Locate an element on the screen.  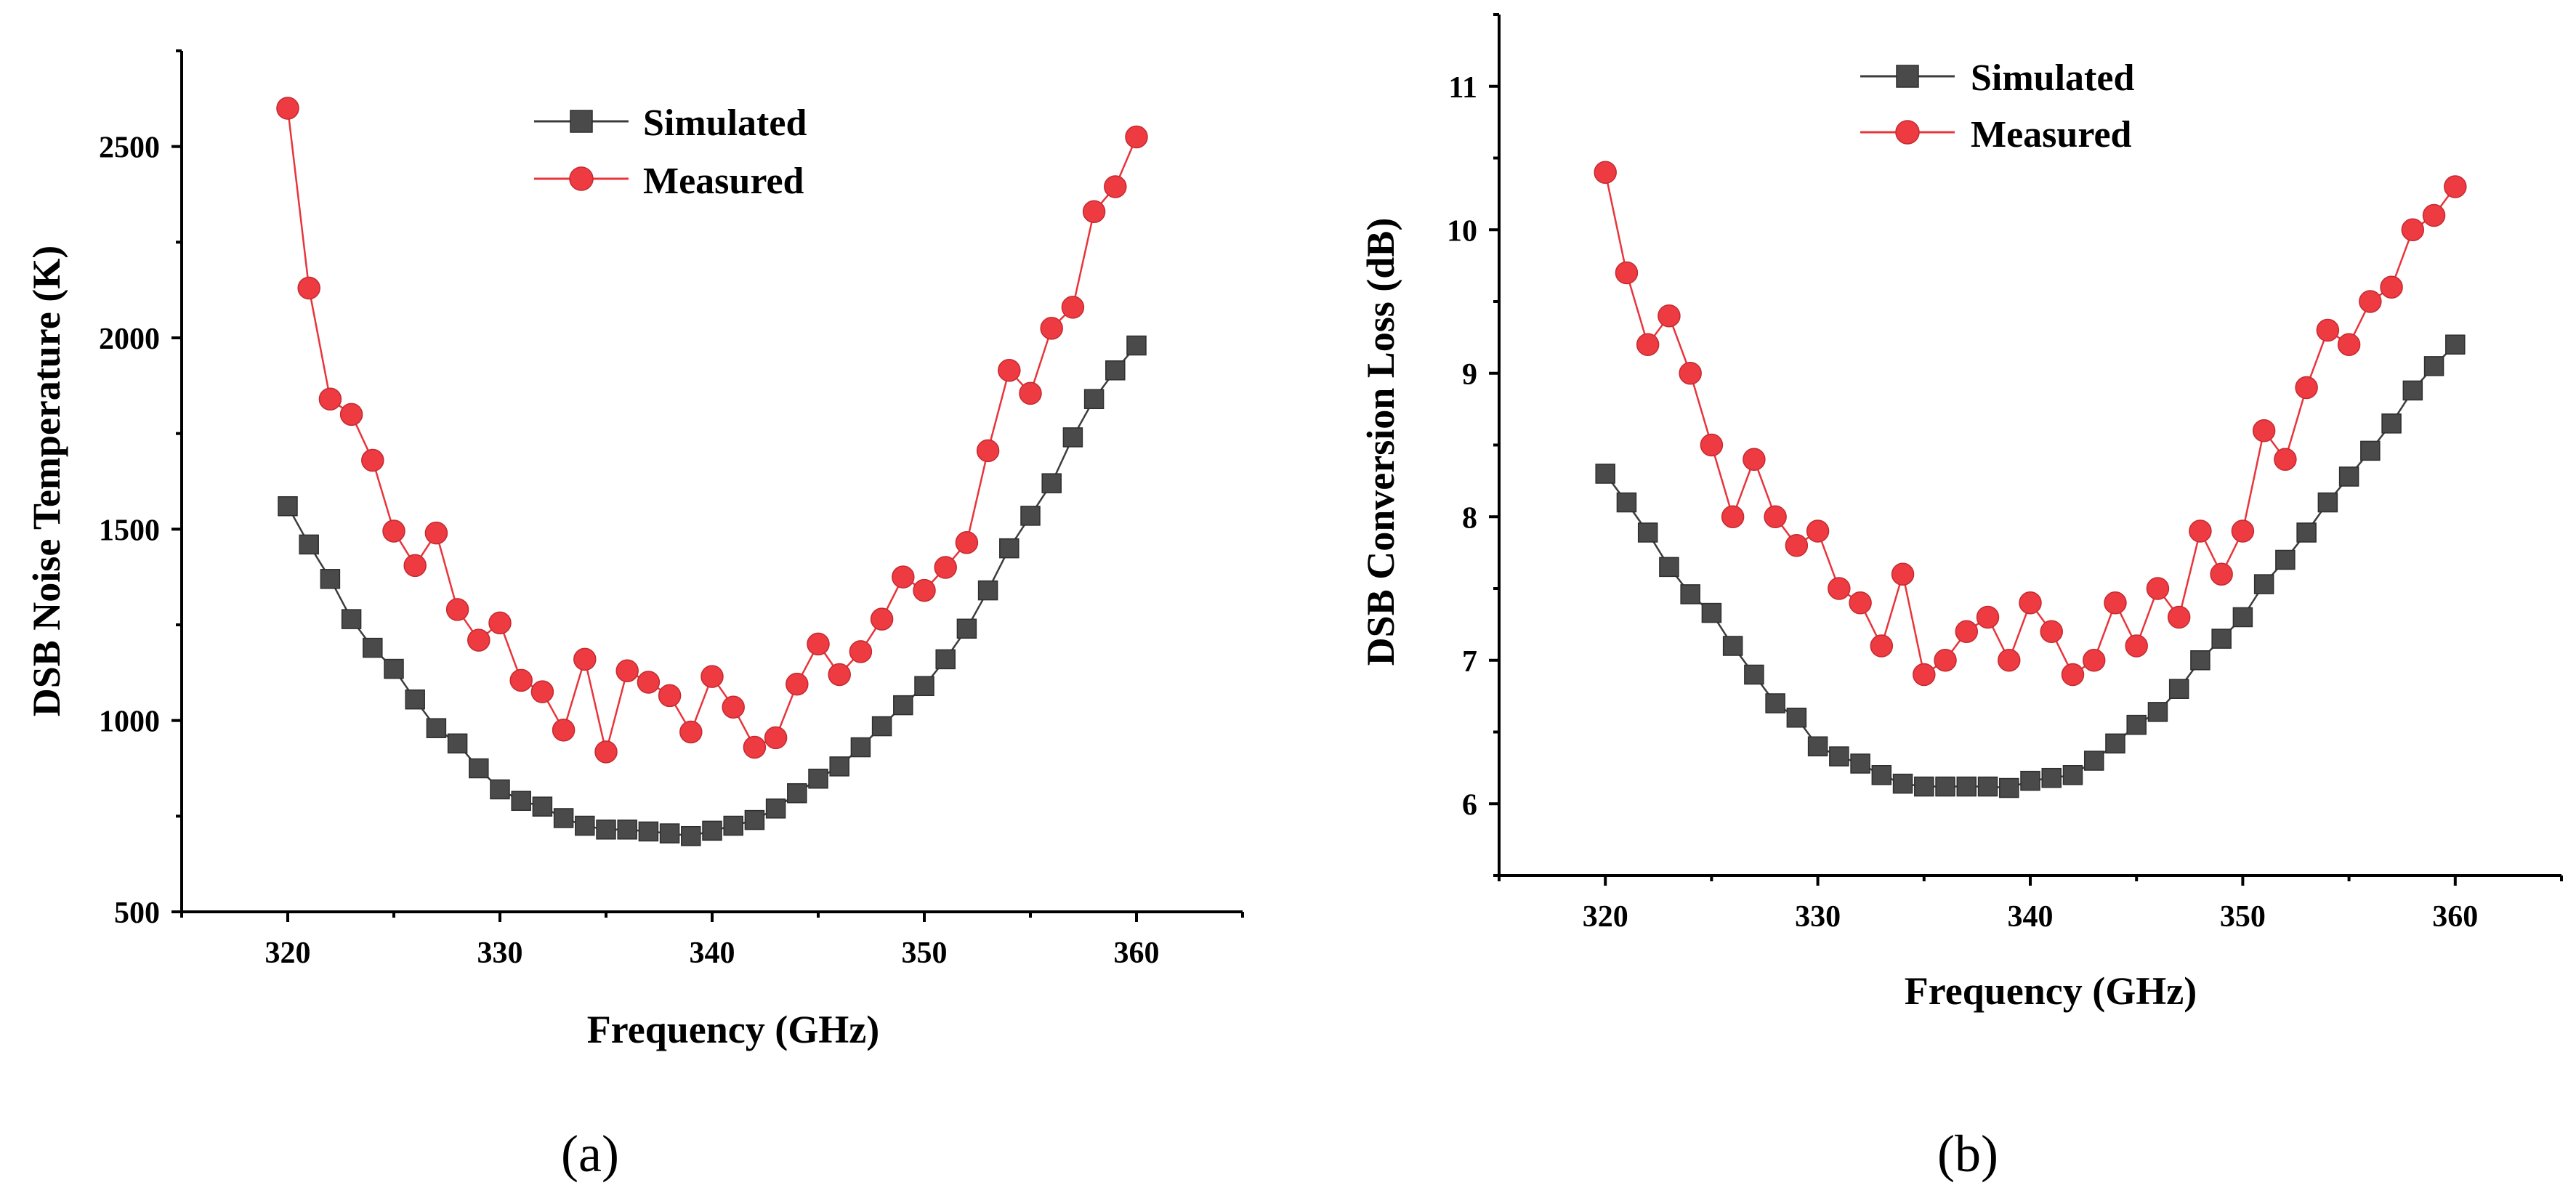
y-tick-label: 500 is located at coordinates (137, 914).